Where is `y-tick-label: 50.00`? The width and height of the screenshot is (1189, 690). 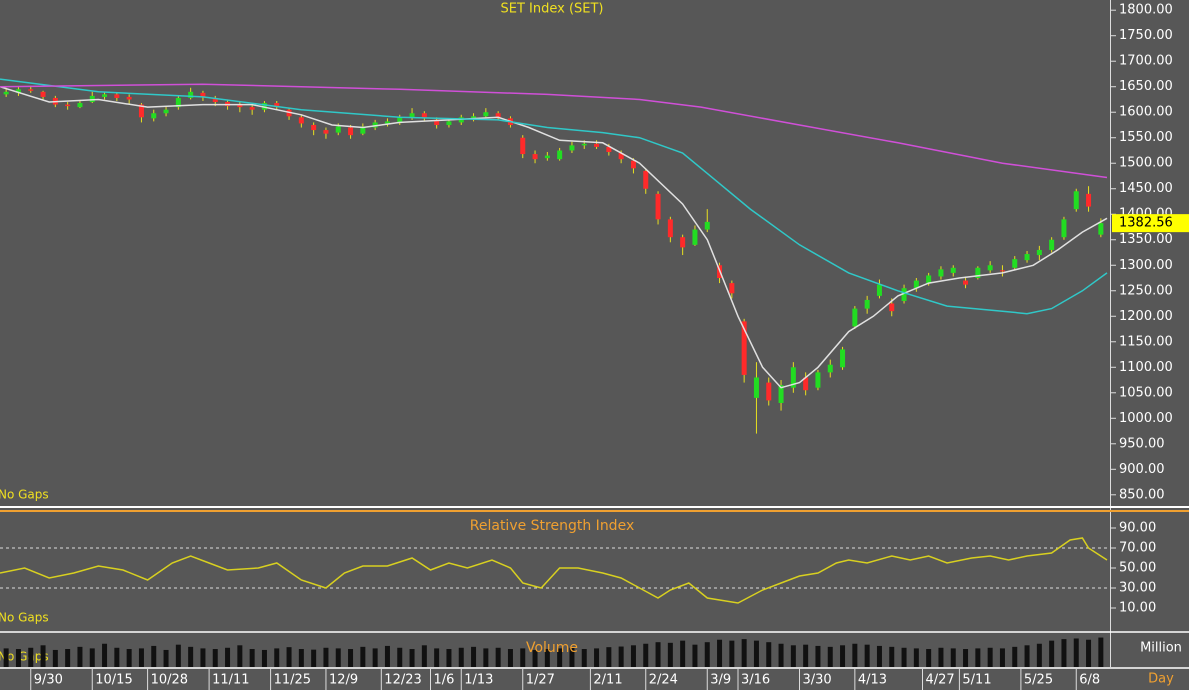
y-tick-label: 50.00 is located at coordinates (1137, 568).